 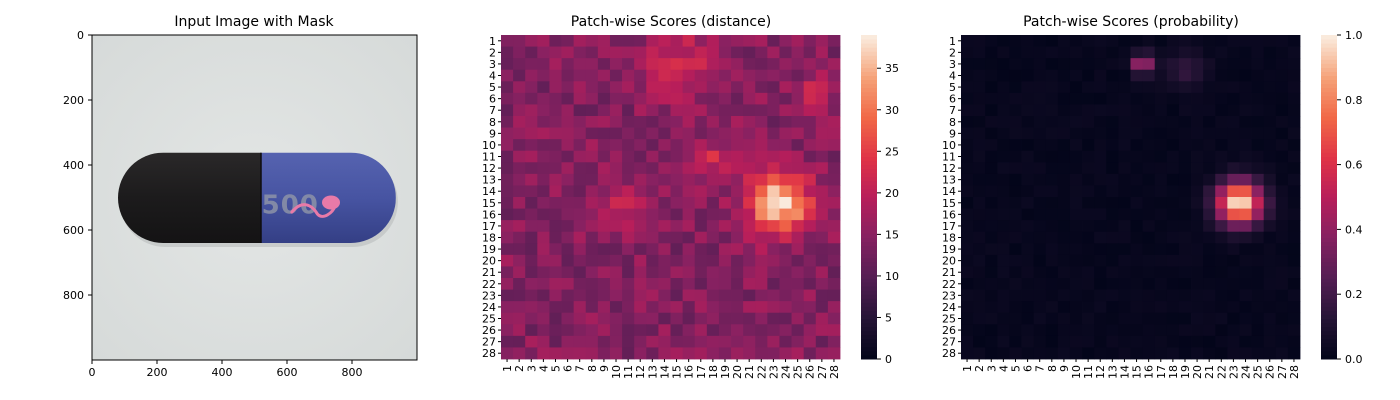 What do you see at coordinates (1003, 368) in the screenshot?
I see `col-tick-label: 4` at bounding box center [1003, 368].